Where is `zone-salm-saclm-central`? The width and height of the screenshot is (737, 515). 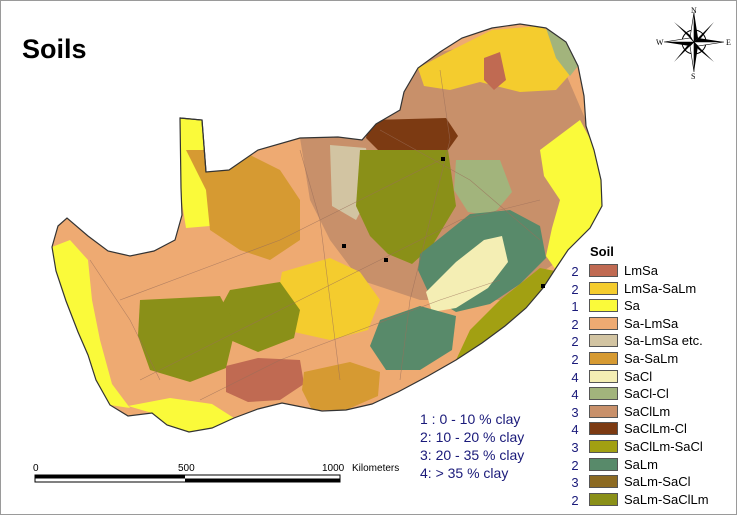 zone-salm-saclm-central is located at coordinates (406, 207).